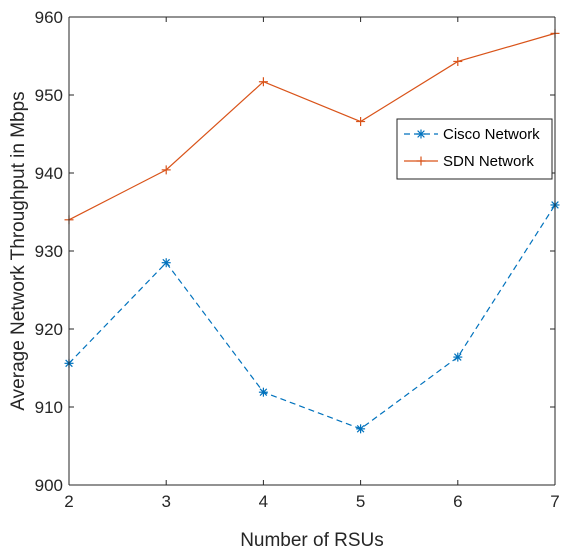  Describe the element at coordinates (49, 329) in the screenshot. I see `y-tick-label: 920` at that location.